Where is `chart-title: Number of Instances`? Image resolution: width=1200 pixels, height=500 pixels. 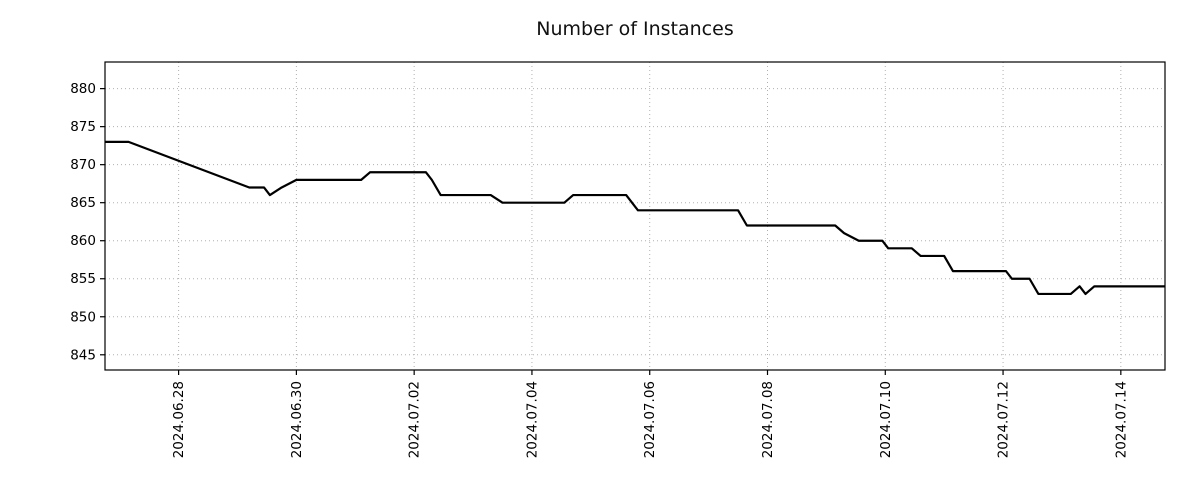
chart-title: Number of Instances is located at coordinates (635, 29).